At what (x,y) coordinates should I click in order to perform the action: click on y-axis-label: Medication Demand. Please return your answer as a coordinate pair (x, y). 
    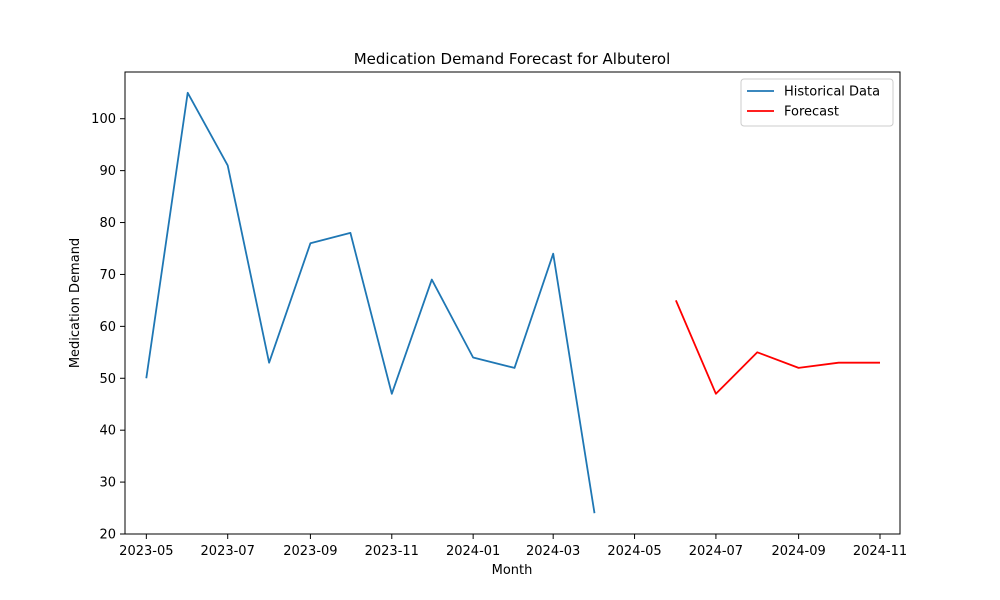
    Looking at the image, I should click on (75, 303).